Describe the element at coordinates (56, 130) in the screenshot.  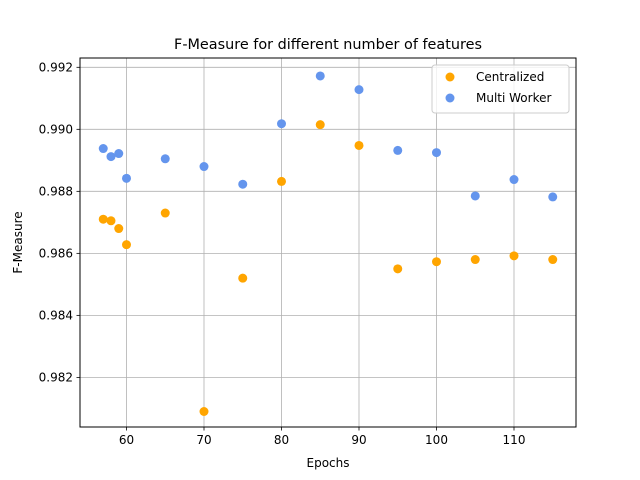
I see `y-tick-label: 0.990` at that location.